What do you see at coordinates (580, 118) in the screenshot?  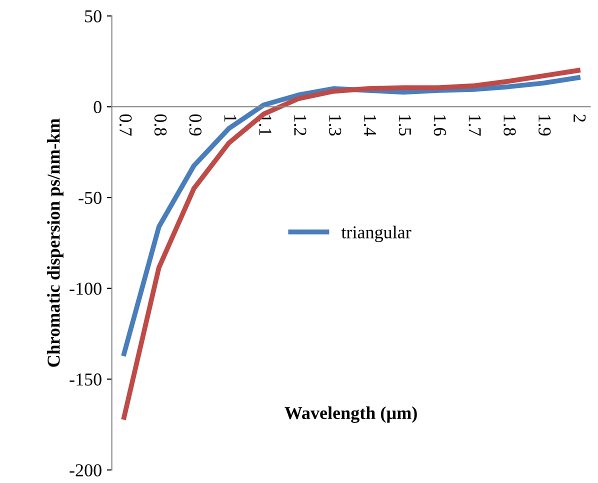 I see `x-tick-label: 2` at bounding box center [580, 118].